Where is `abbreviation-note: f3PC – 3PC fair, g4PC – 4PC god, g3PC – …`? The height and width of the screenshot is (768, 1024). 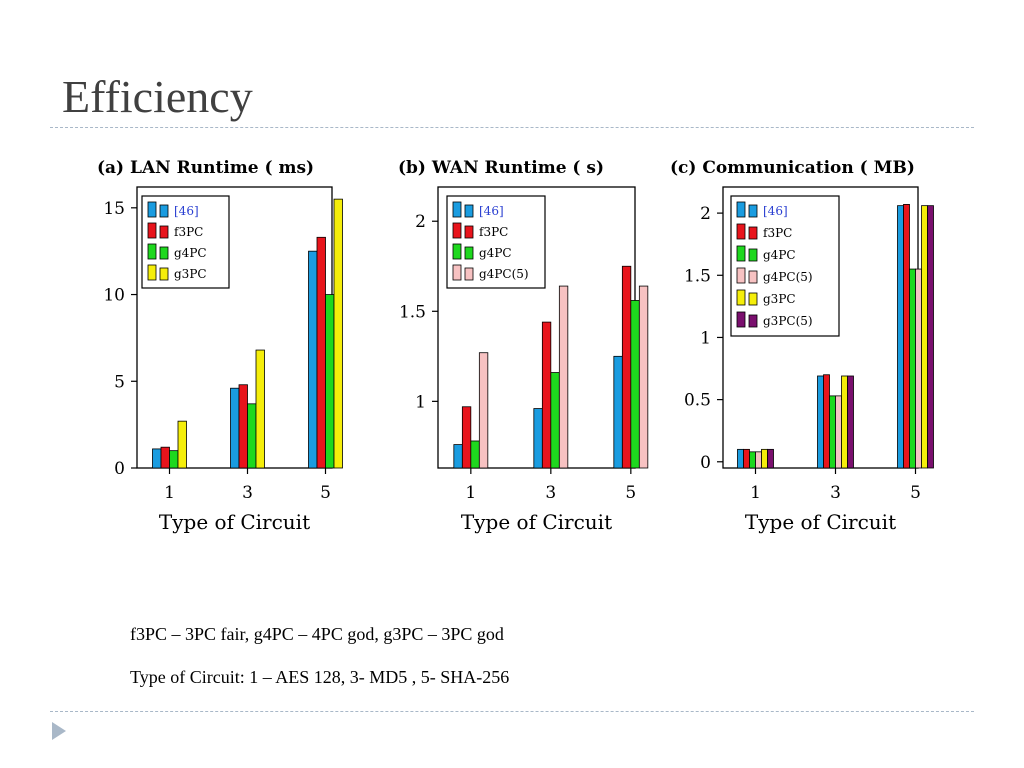 abbreviation-note: f3PC – 3PC fair, g4PC – 4PC god, g3PC – … is located at coordinates (317, 634).